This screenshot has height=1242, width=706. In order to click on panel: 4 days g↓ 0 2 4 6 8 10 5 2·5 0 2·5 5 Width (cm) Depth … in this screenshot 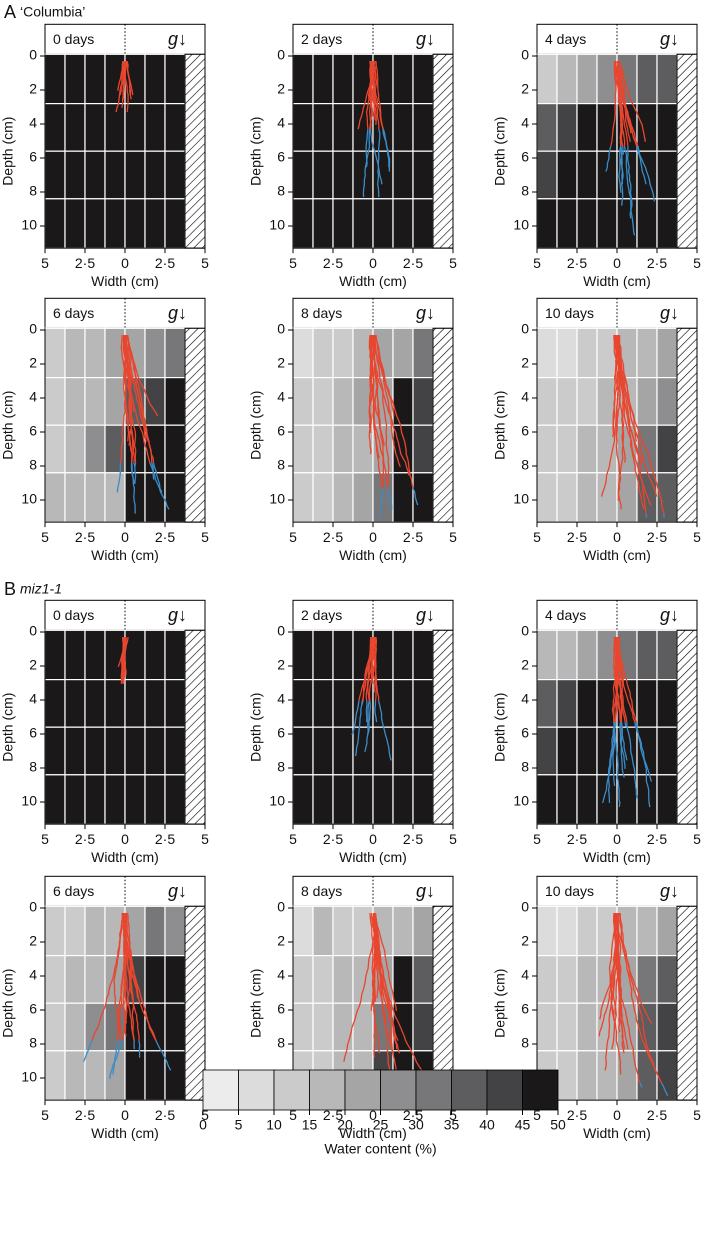, I will do `click(596, 156)`.